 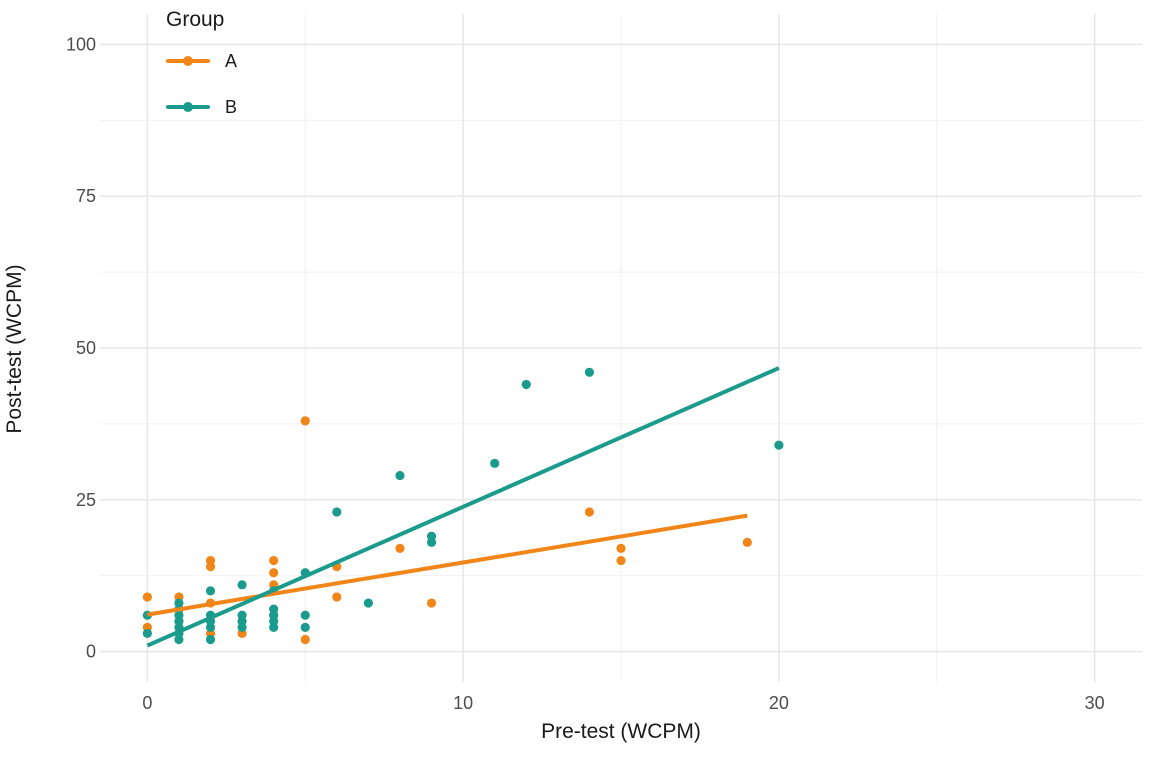 I want to click on legend-item-a: A, so click(x=201, y=61).